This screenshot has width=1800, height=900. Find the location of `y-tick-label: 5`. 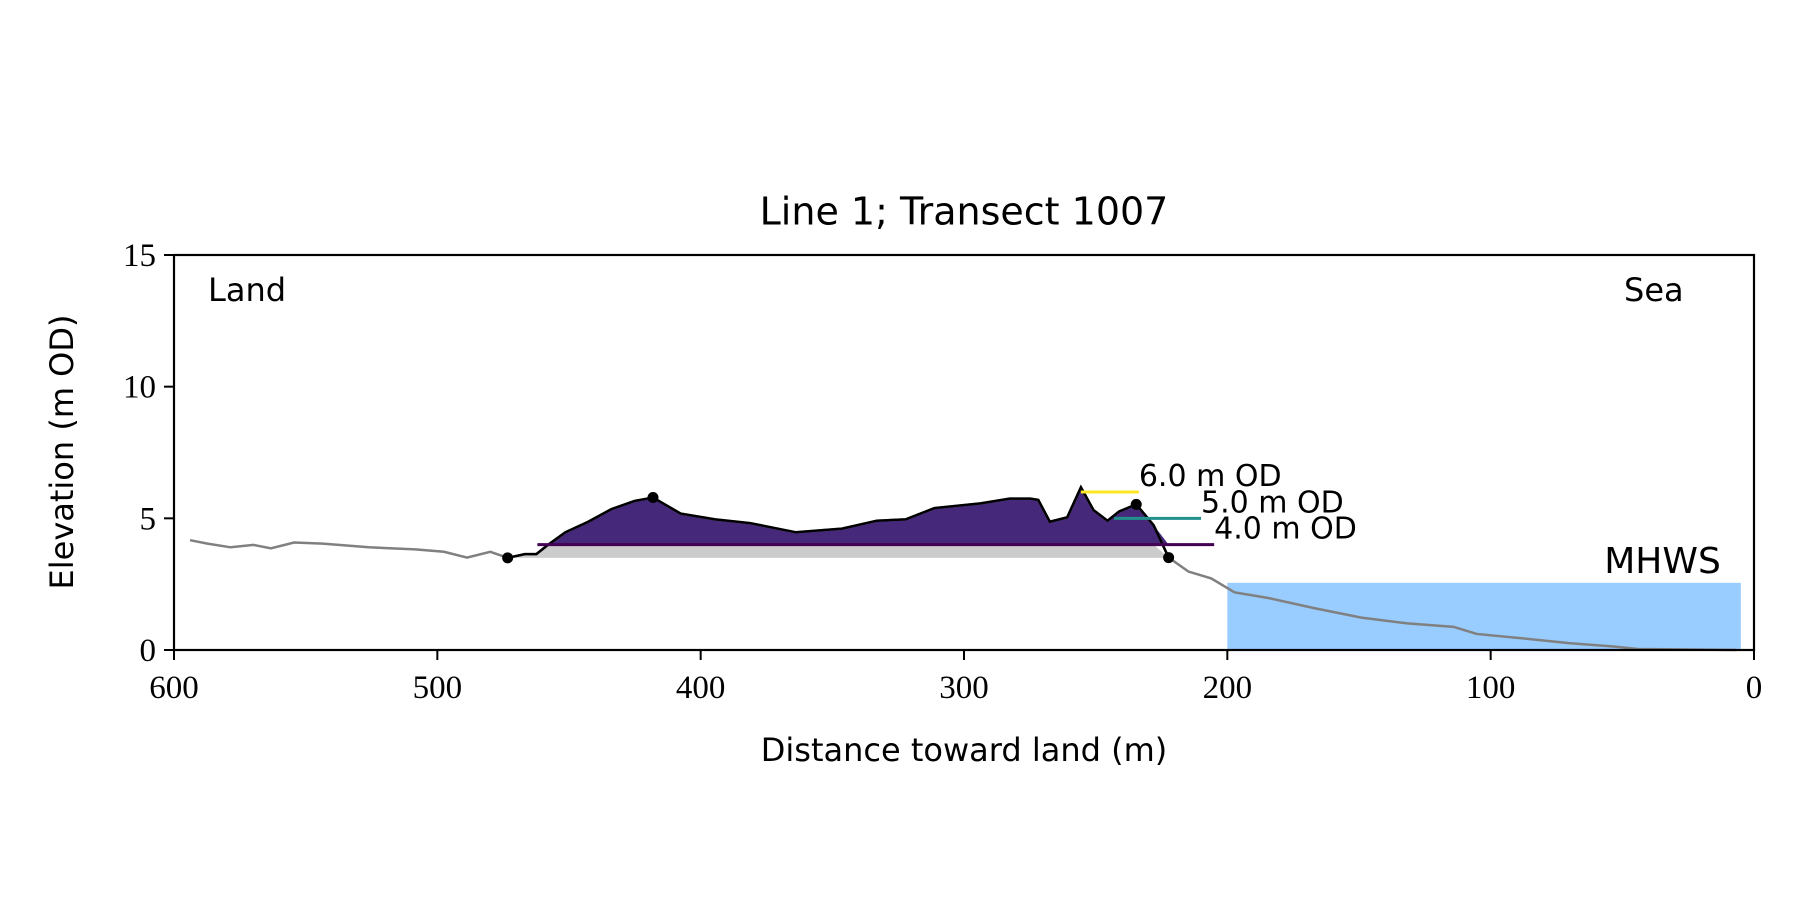

y-tick-label: 5 is located at coordinates (148, 519).